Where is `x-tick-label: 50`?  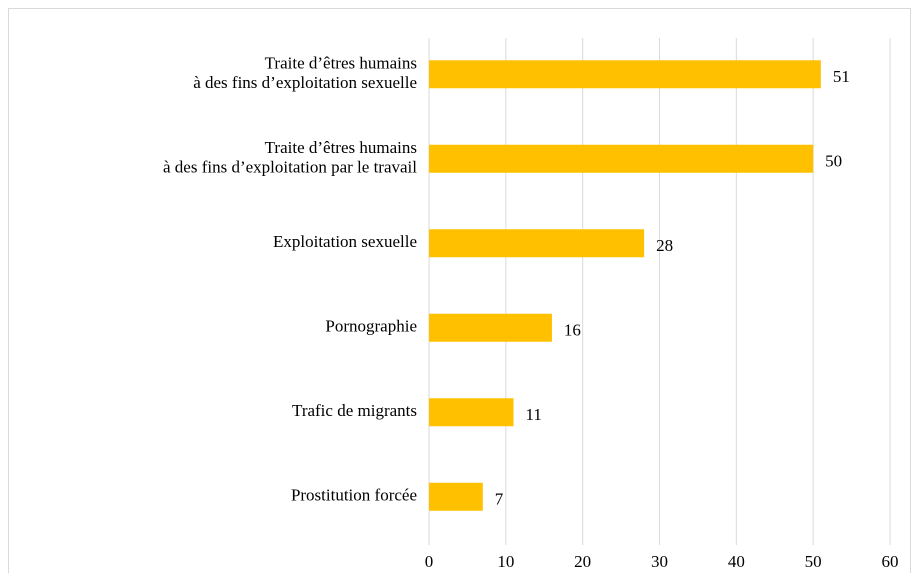
x-tick-label: 50 is located at coordinates (813, 561).